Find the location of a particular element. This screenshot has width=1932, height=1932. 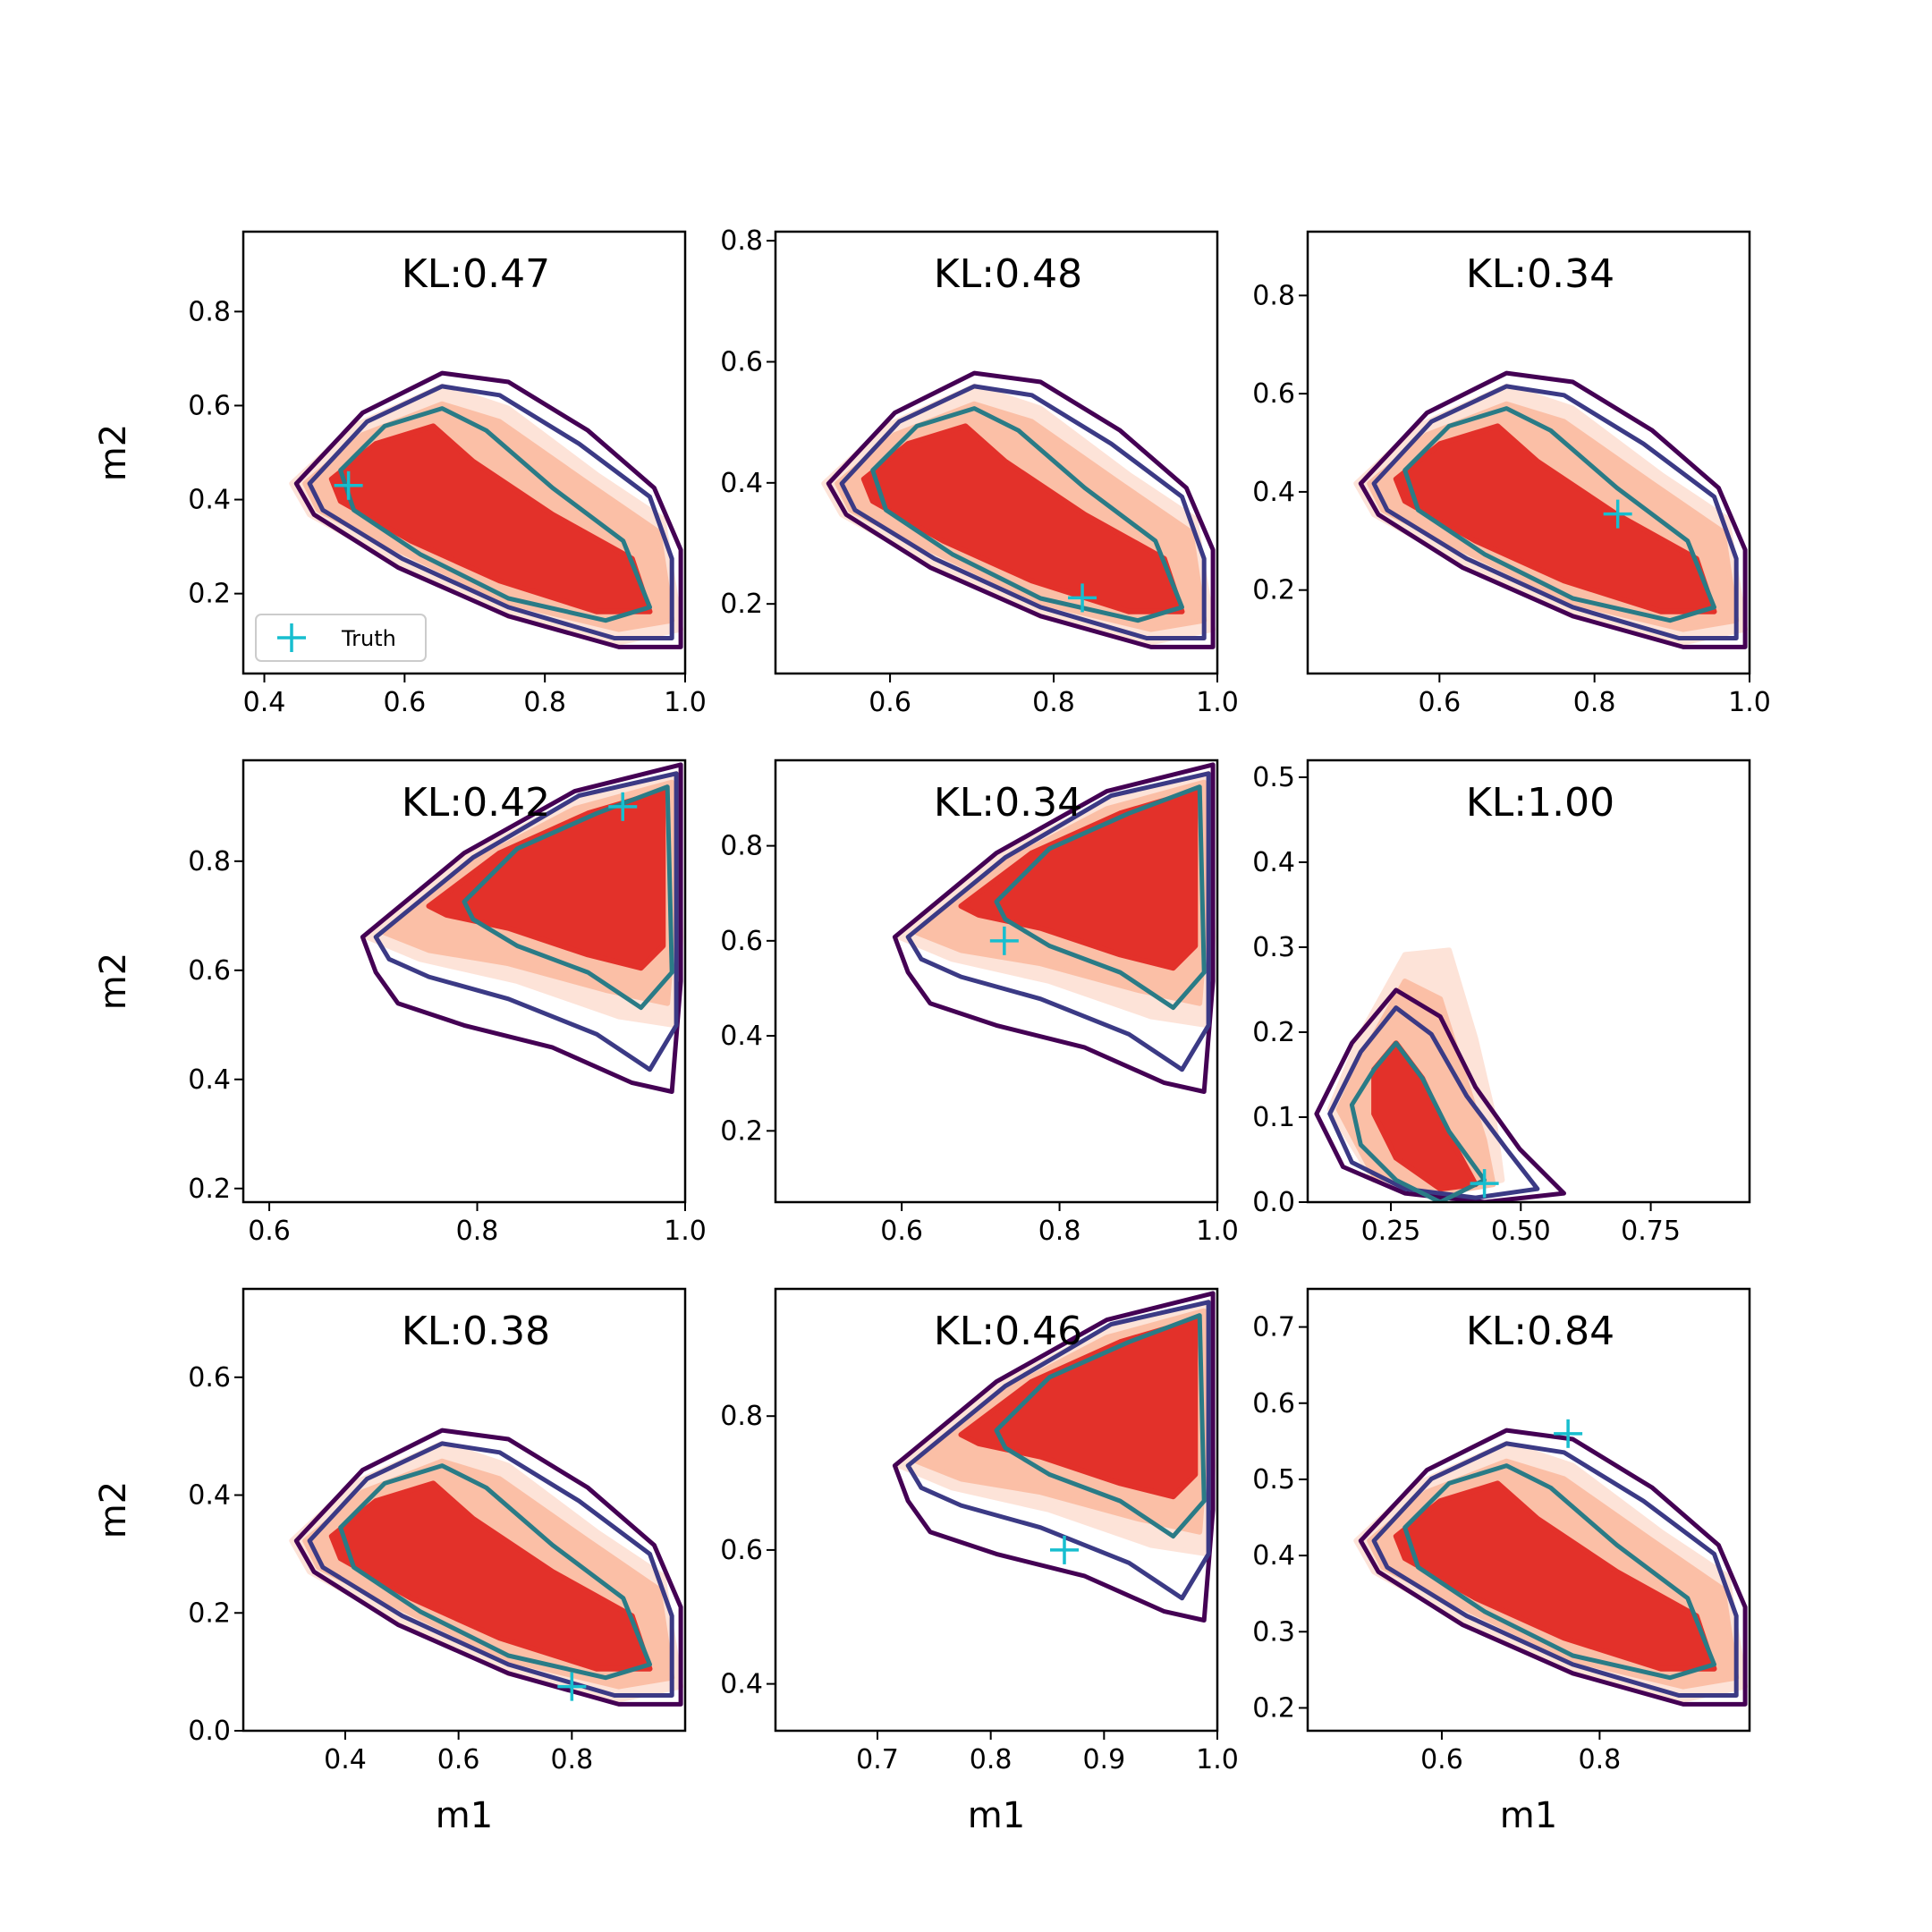

kl-annotation: KL:0.38 is located at coordinates (476, 1331).